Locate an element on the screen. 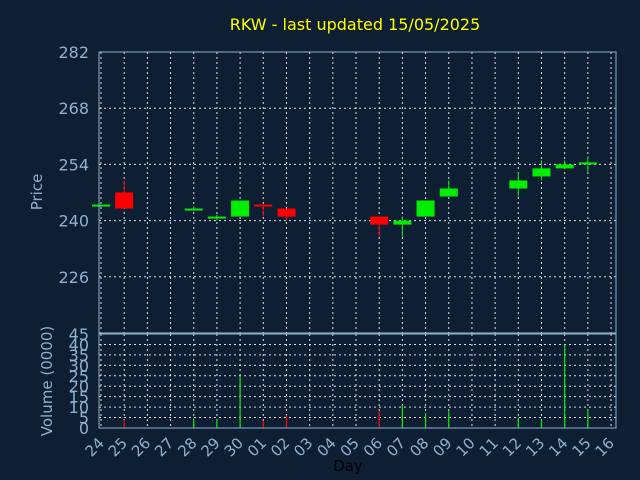 Image resolution: width=640 pixels, height=480 pixels. chart-title: RKW - last updated 15/05/2025 is located at coordinates (355, 24).